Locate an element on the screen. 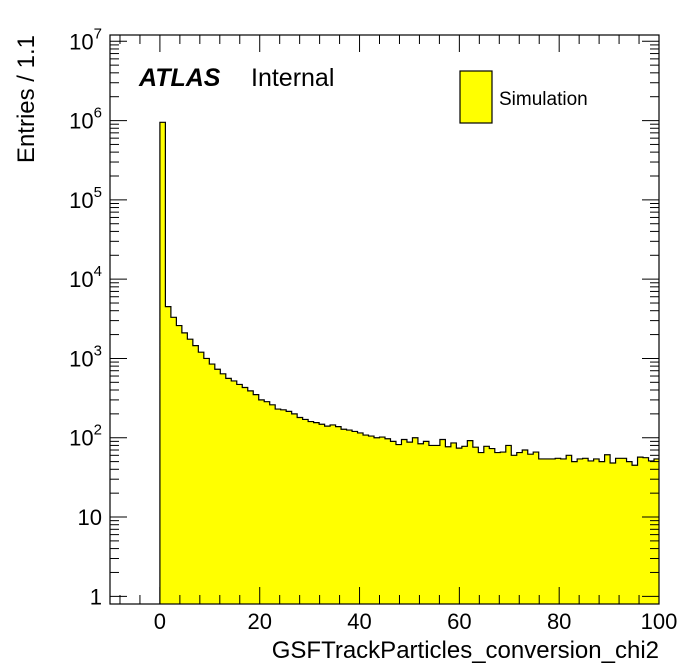  legend-entry-simulation: Simulation is located at coordinates (543, 99).